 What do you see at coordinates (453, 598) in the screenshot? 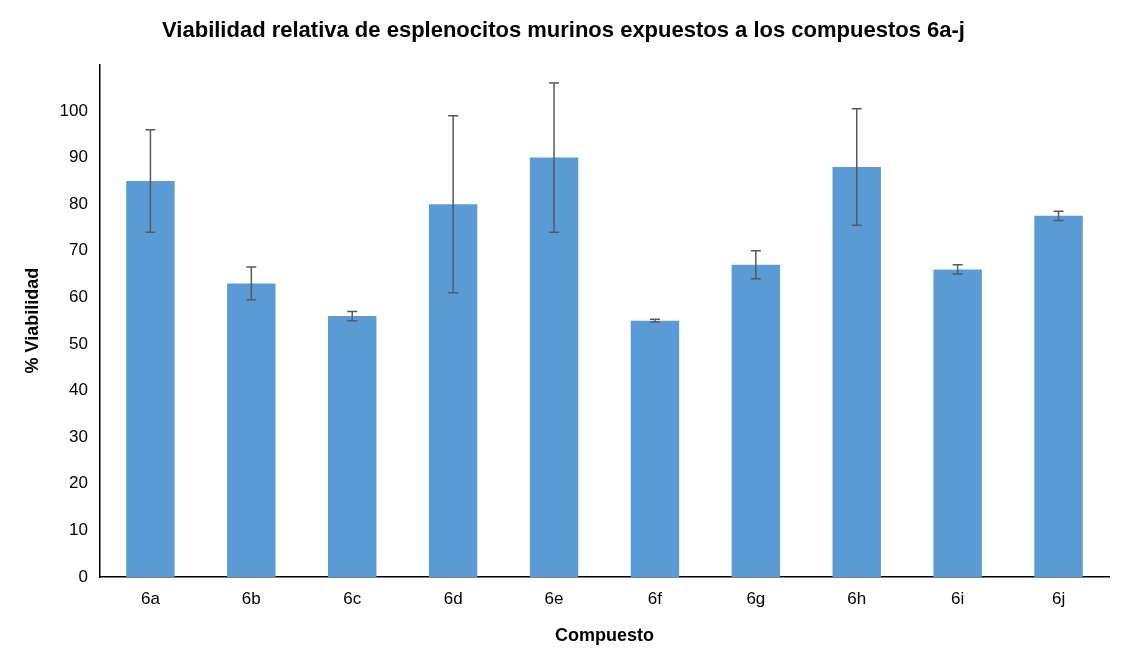
I see `x-tick-label: 6d` at bounding box center [453, 598].